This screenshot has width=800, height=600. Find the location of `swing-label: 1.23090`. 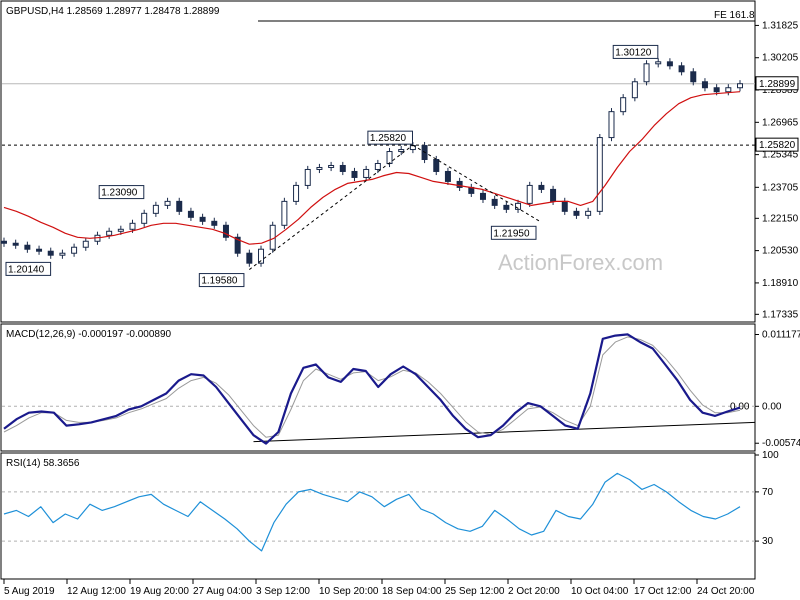

swing-label: 1.23090 is located at coordinates (121, 192).